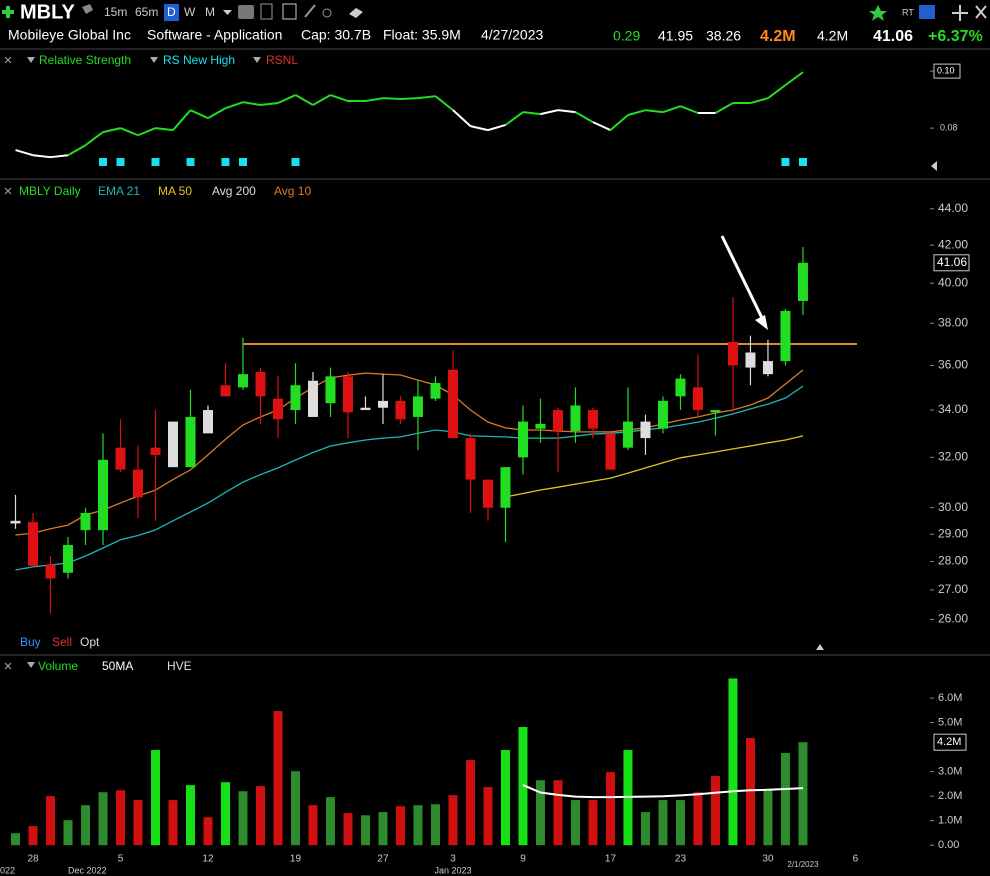  Describe the element at coordinates (453, 859) in the screenshot. I see `x-tick-label: 3` at that location.